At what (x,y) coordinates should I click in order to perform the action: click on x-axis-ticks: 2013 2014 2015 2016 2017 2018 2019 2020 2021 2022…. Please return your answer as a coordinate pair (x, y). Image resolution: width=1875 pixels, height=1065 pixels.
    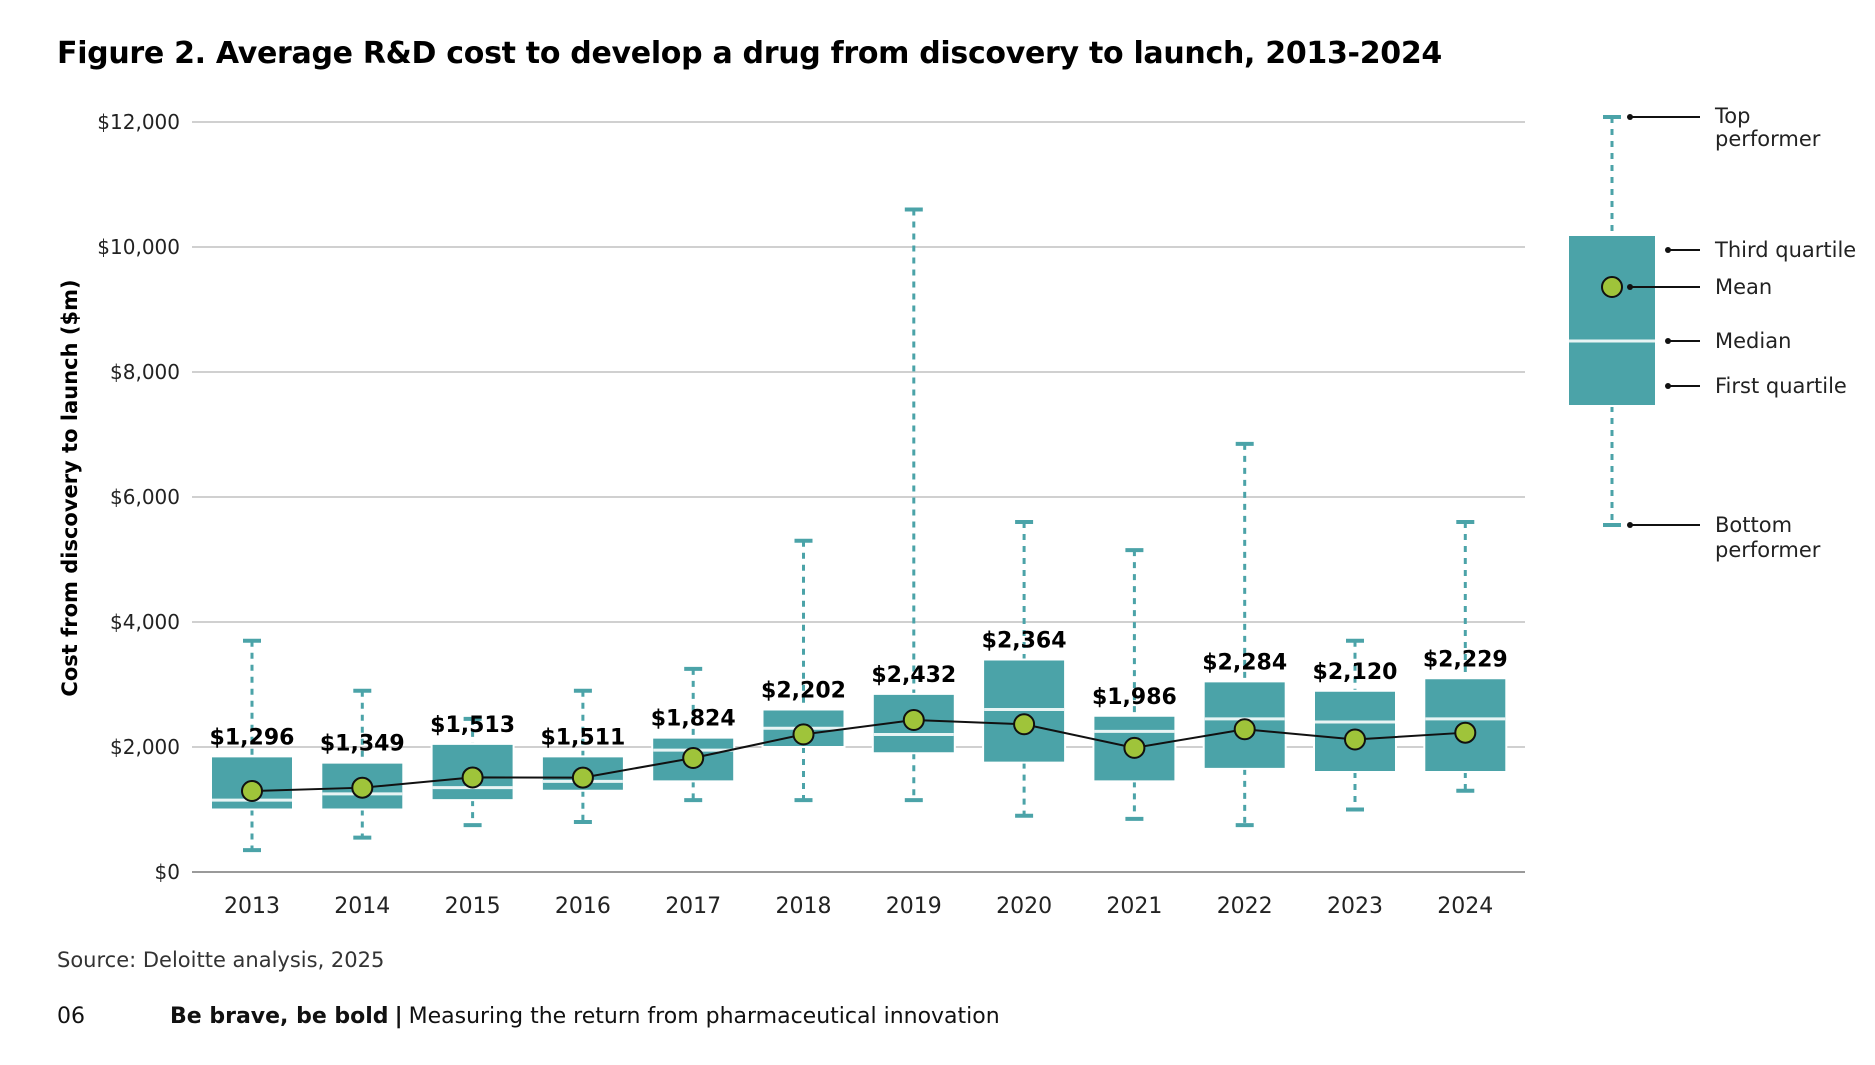
    Looking at the image, I should click on (858, 906).